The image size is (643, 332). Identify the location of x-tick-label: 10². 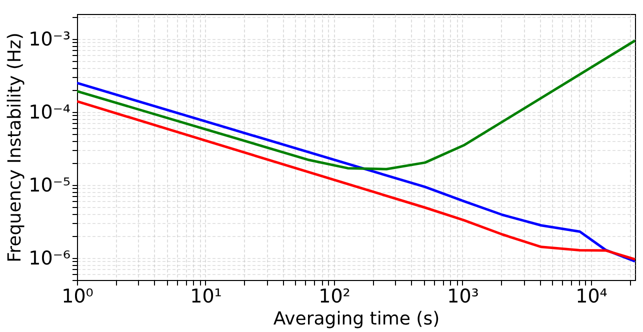
(334, 297).